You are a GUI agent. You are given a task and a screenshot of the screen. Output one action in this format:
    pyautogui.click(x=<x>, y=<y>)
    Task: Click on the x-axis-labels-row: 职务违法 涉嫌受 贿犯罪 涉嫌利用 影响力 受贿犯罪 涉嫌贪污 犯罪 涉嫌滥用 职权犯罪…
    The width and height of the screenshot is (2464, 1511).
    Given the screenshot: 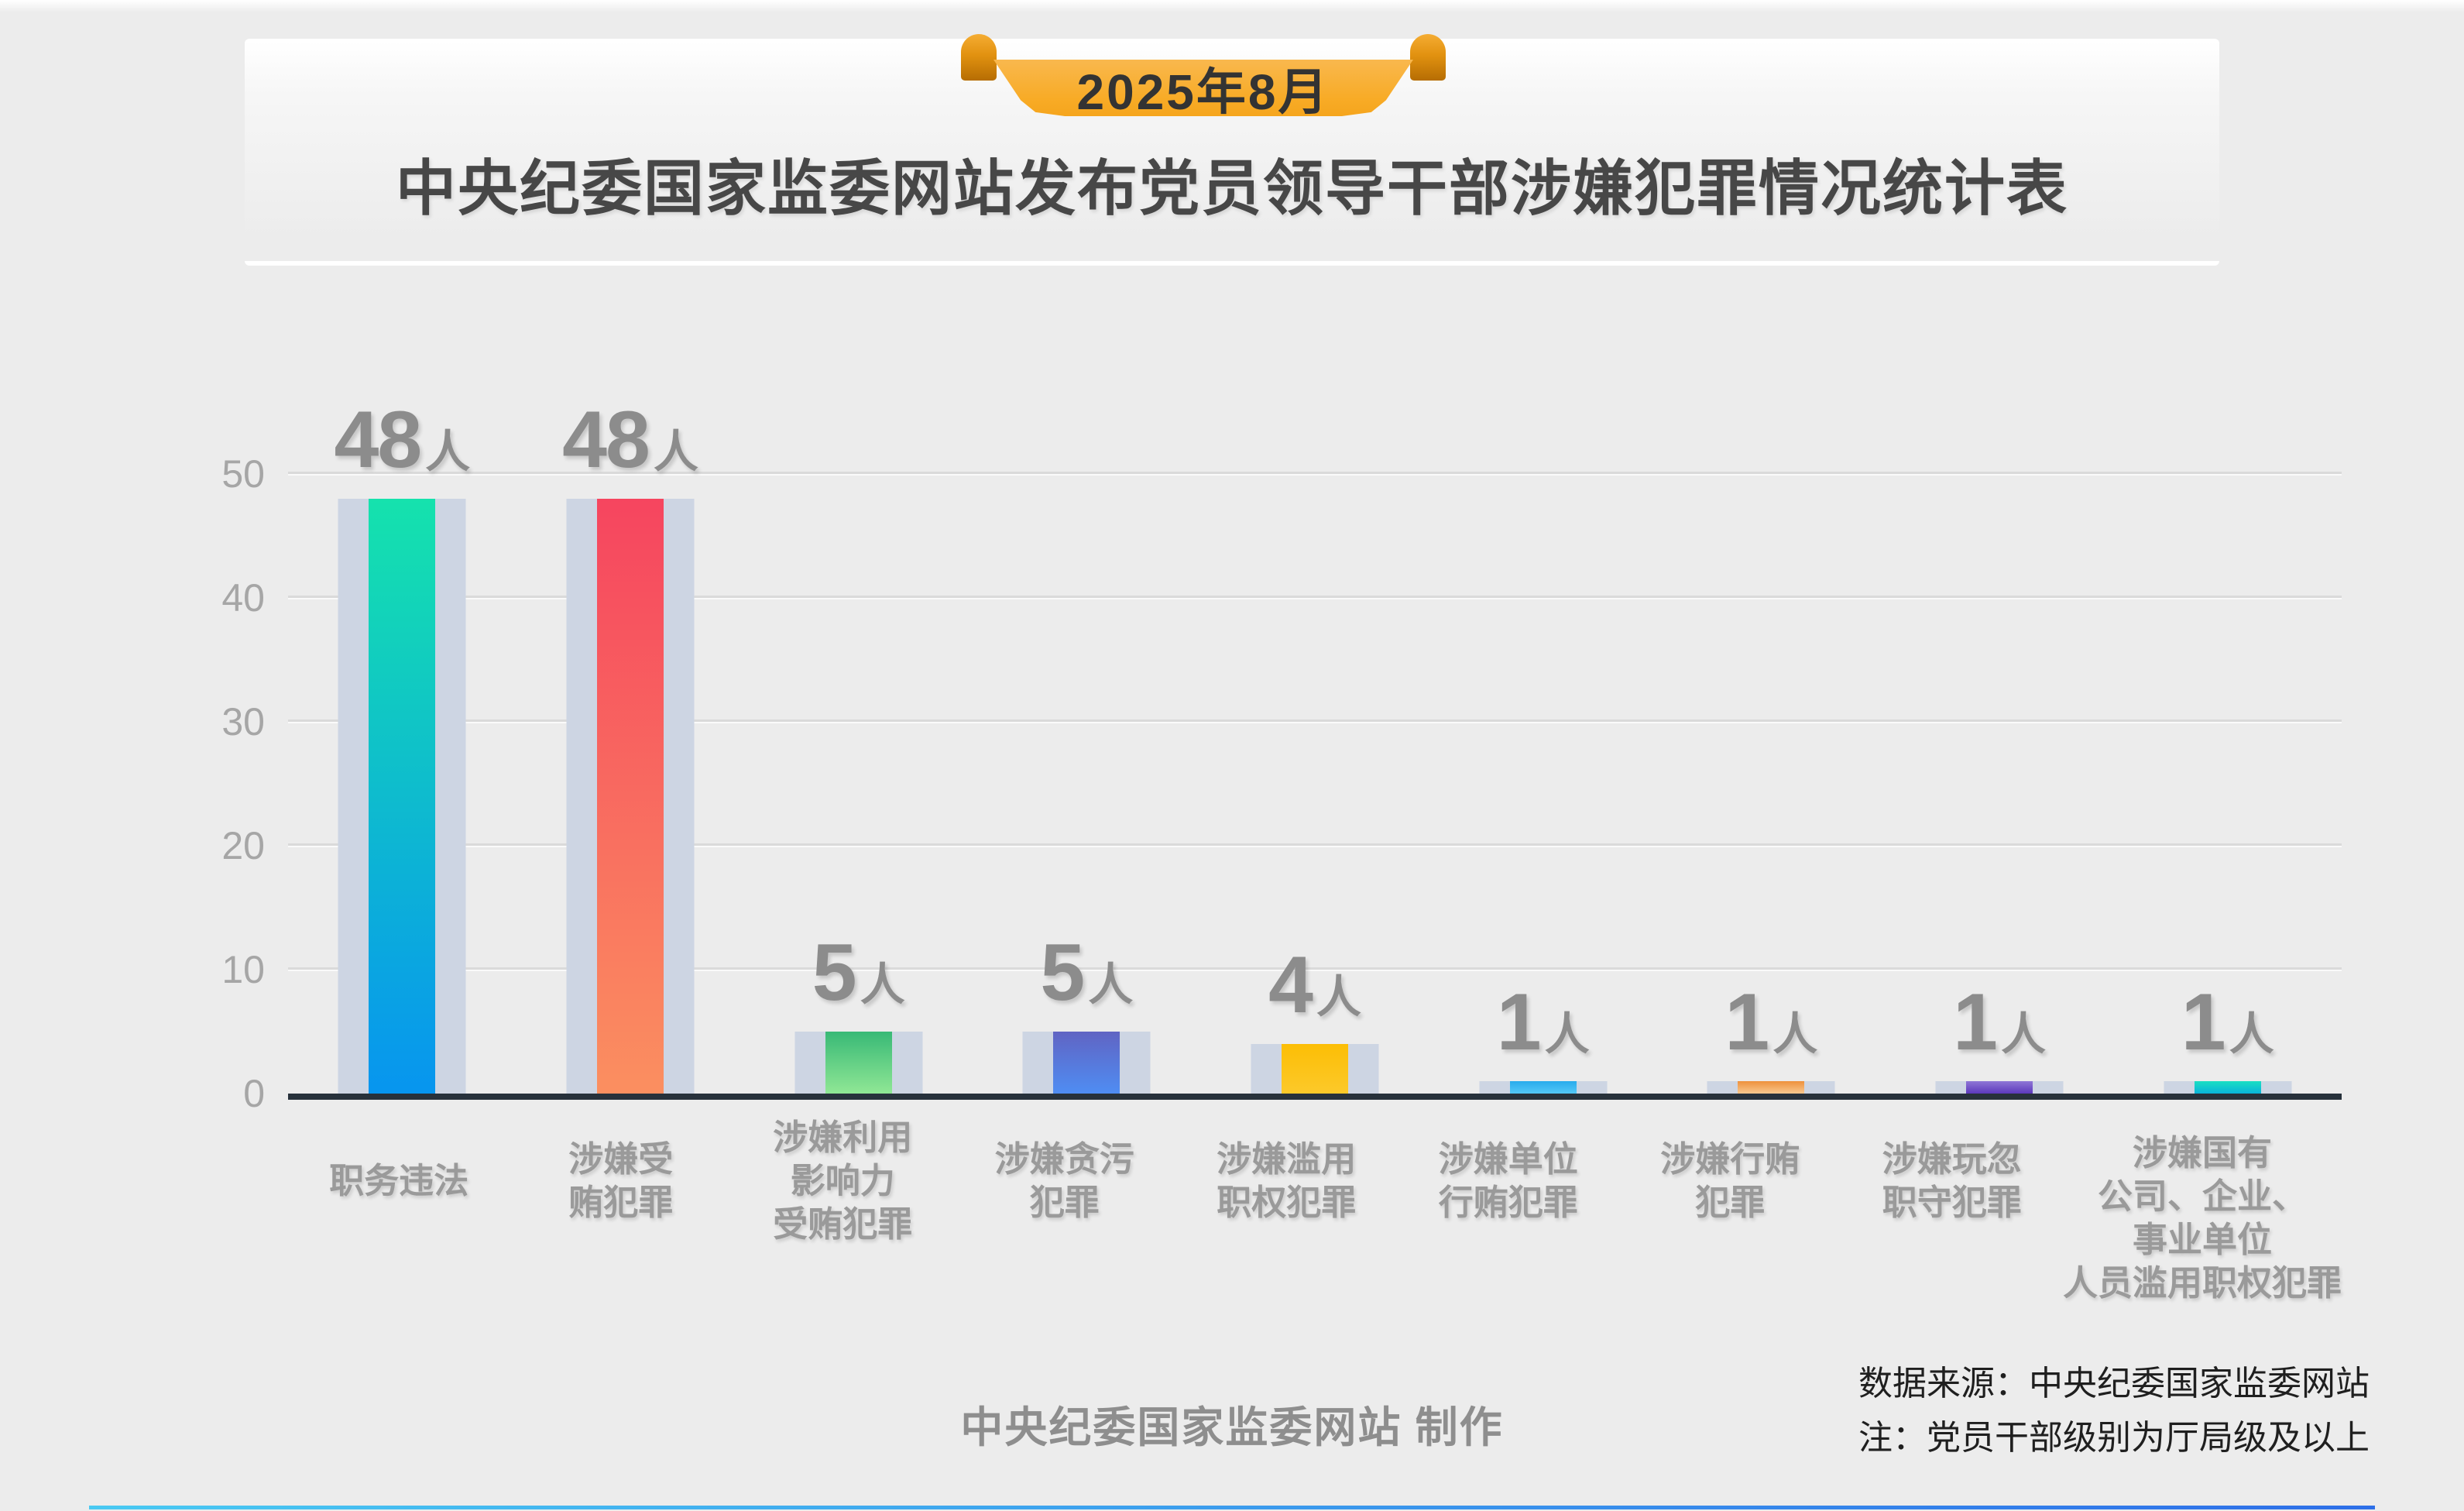 What is the action you would take?
    pyautogui.click(x=1315, y=1209)
    